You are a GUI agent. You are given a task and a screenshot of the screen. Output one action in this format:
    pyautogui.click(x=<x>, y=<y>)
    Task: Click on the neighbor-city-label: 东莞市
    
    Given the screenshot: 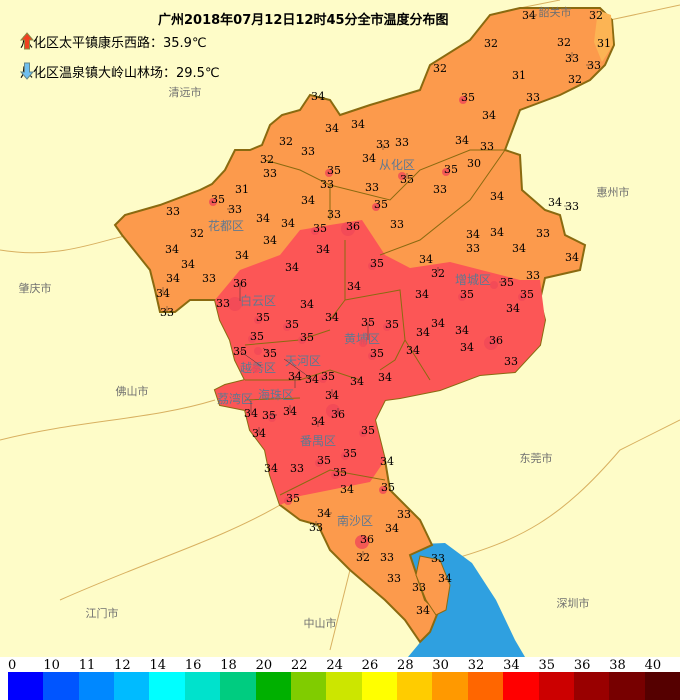 What is the action you would take?
    pyautogui.click(x=536, y=458)
    